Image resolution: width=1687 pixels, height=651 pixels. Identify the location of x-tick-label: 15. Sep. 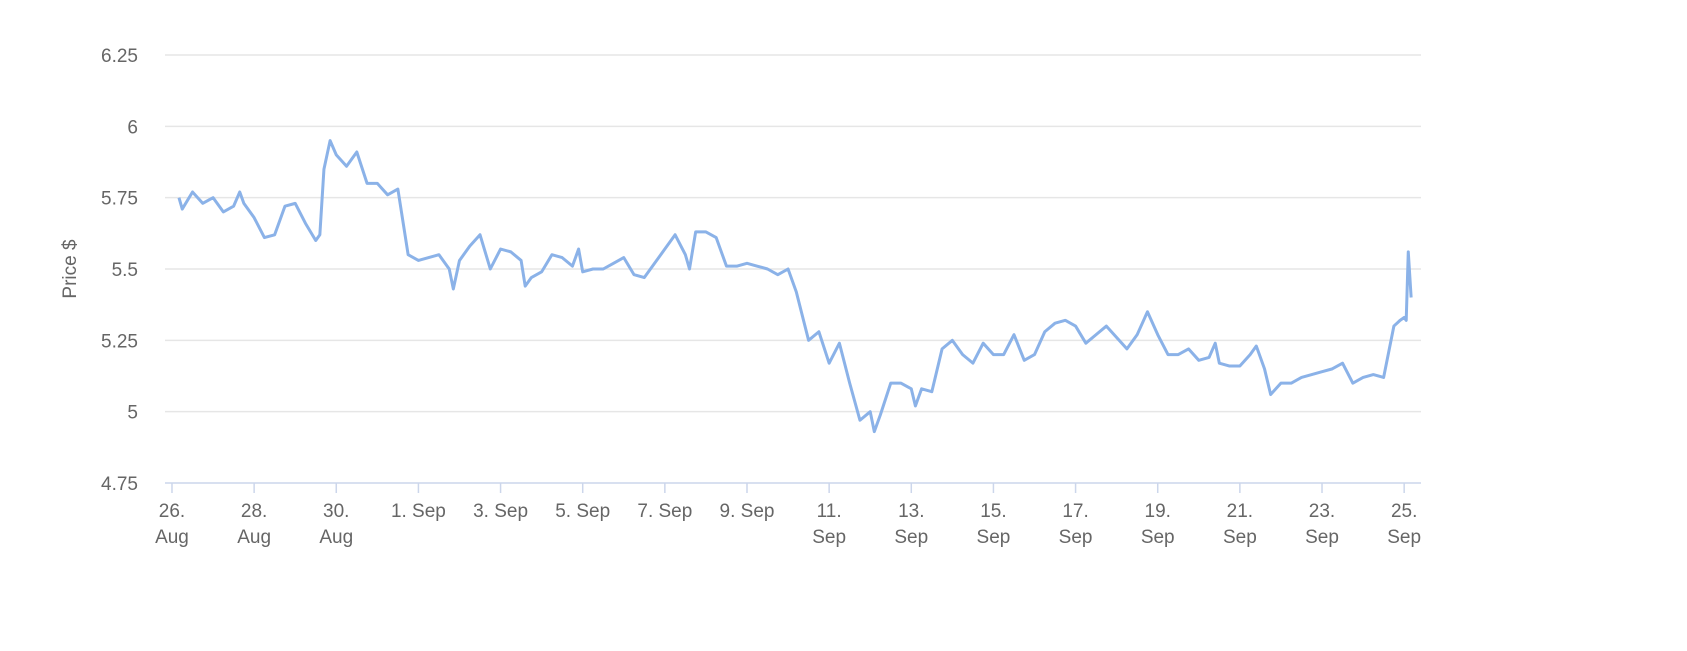
(994, 524).